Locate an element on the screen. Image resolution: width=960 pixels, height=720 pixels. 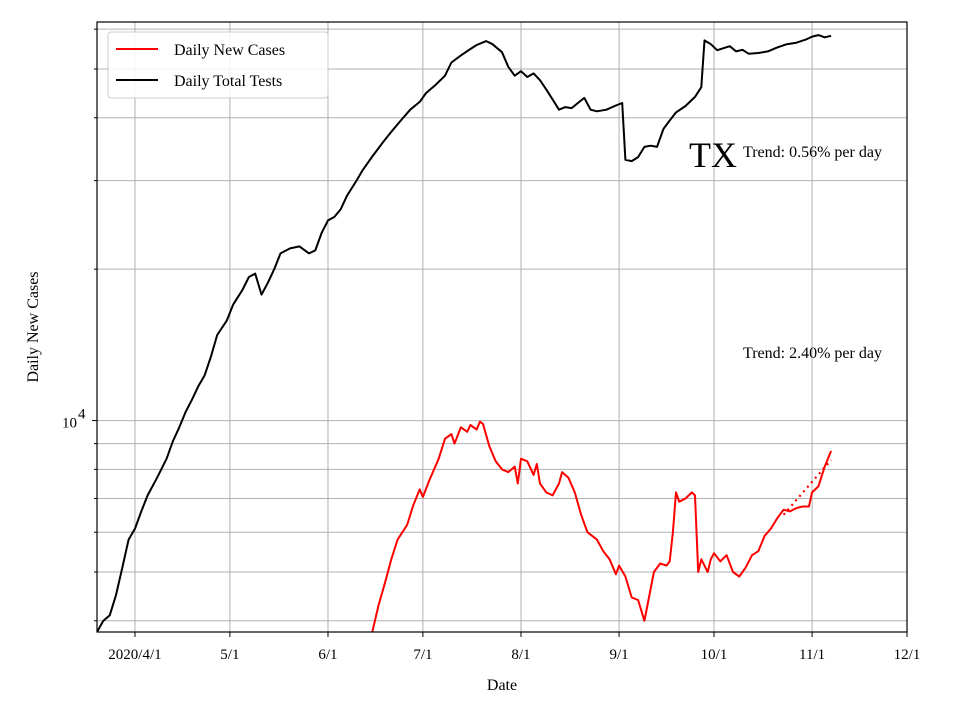
trend-cases-annotation: Trend: 2.40% per day is located at coordinates (812, 353).